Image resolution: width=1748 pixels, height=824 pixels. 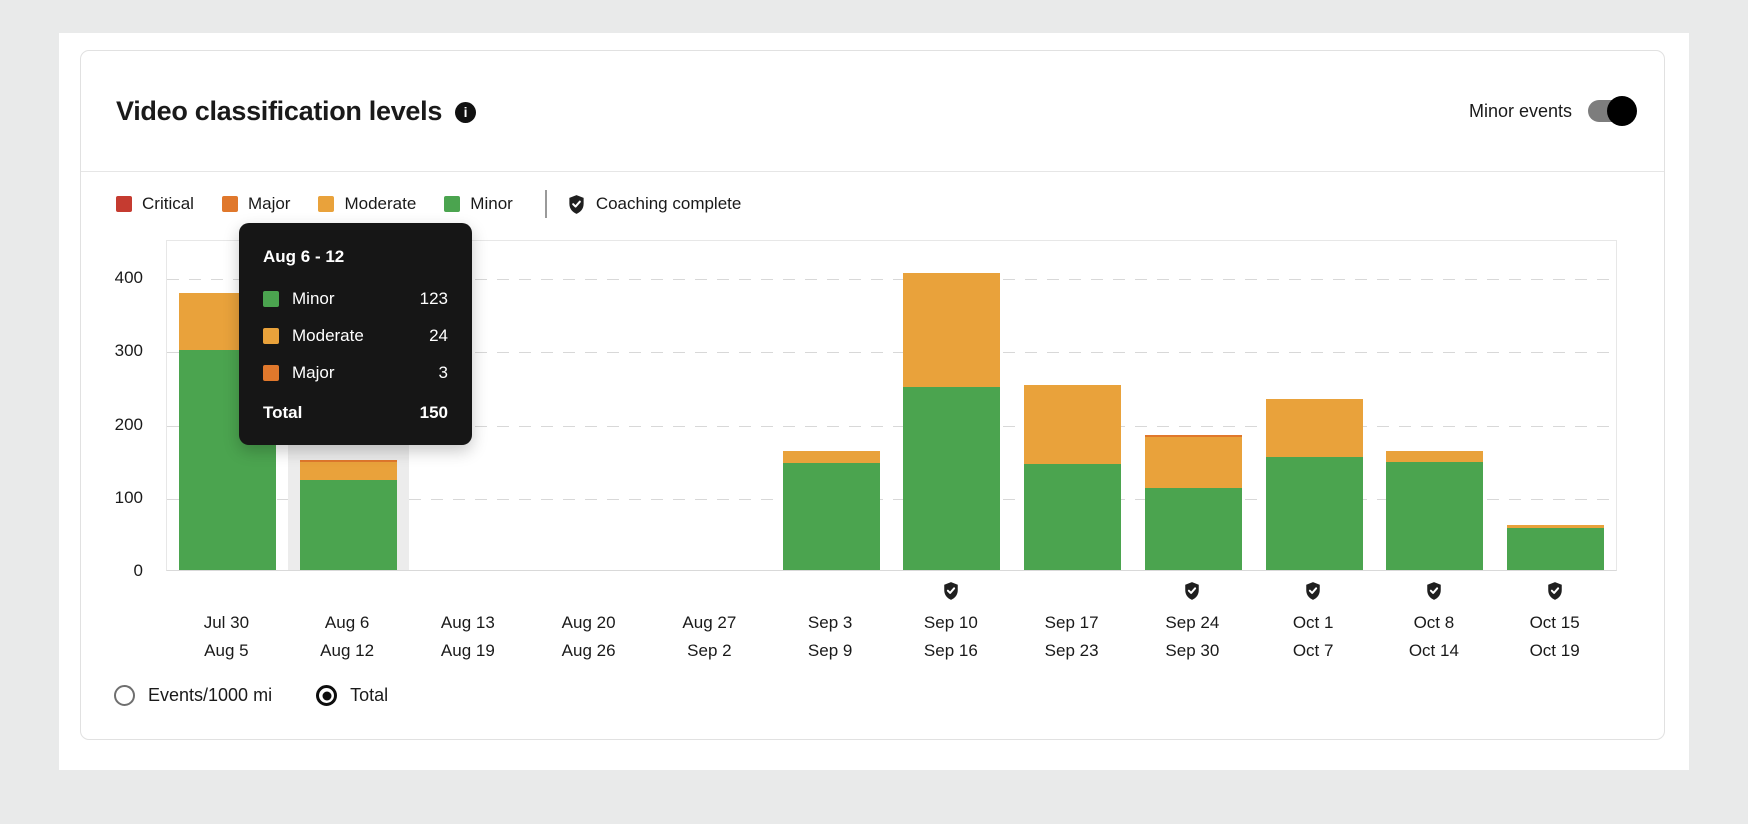 I want to click on legend-coaching-complete: Coaching complete, so click(x=654, y=204).